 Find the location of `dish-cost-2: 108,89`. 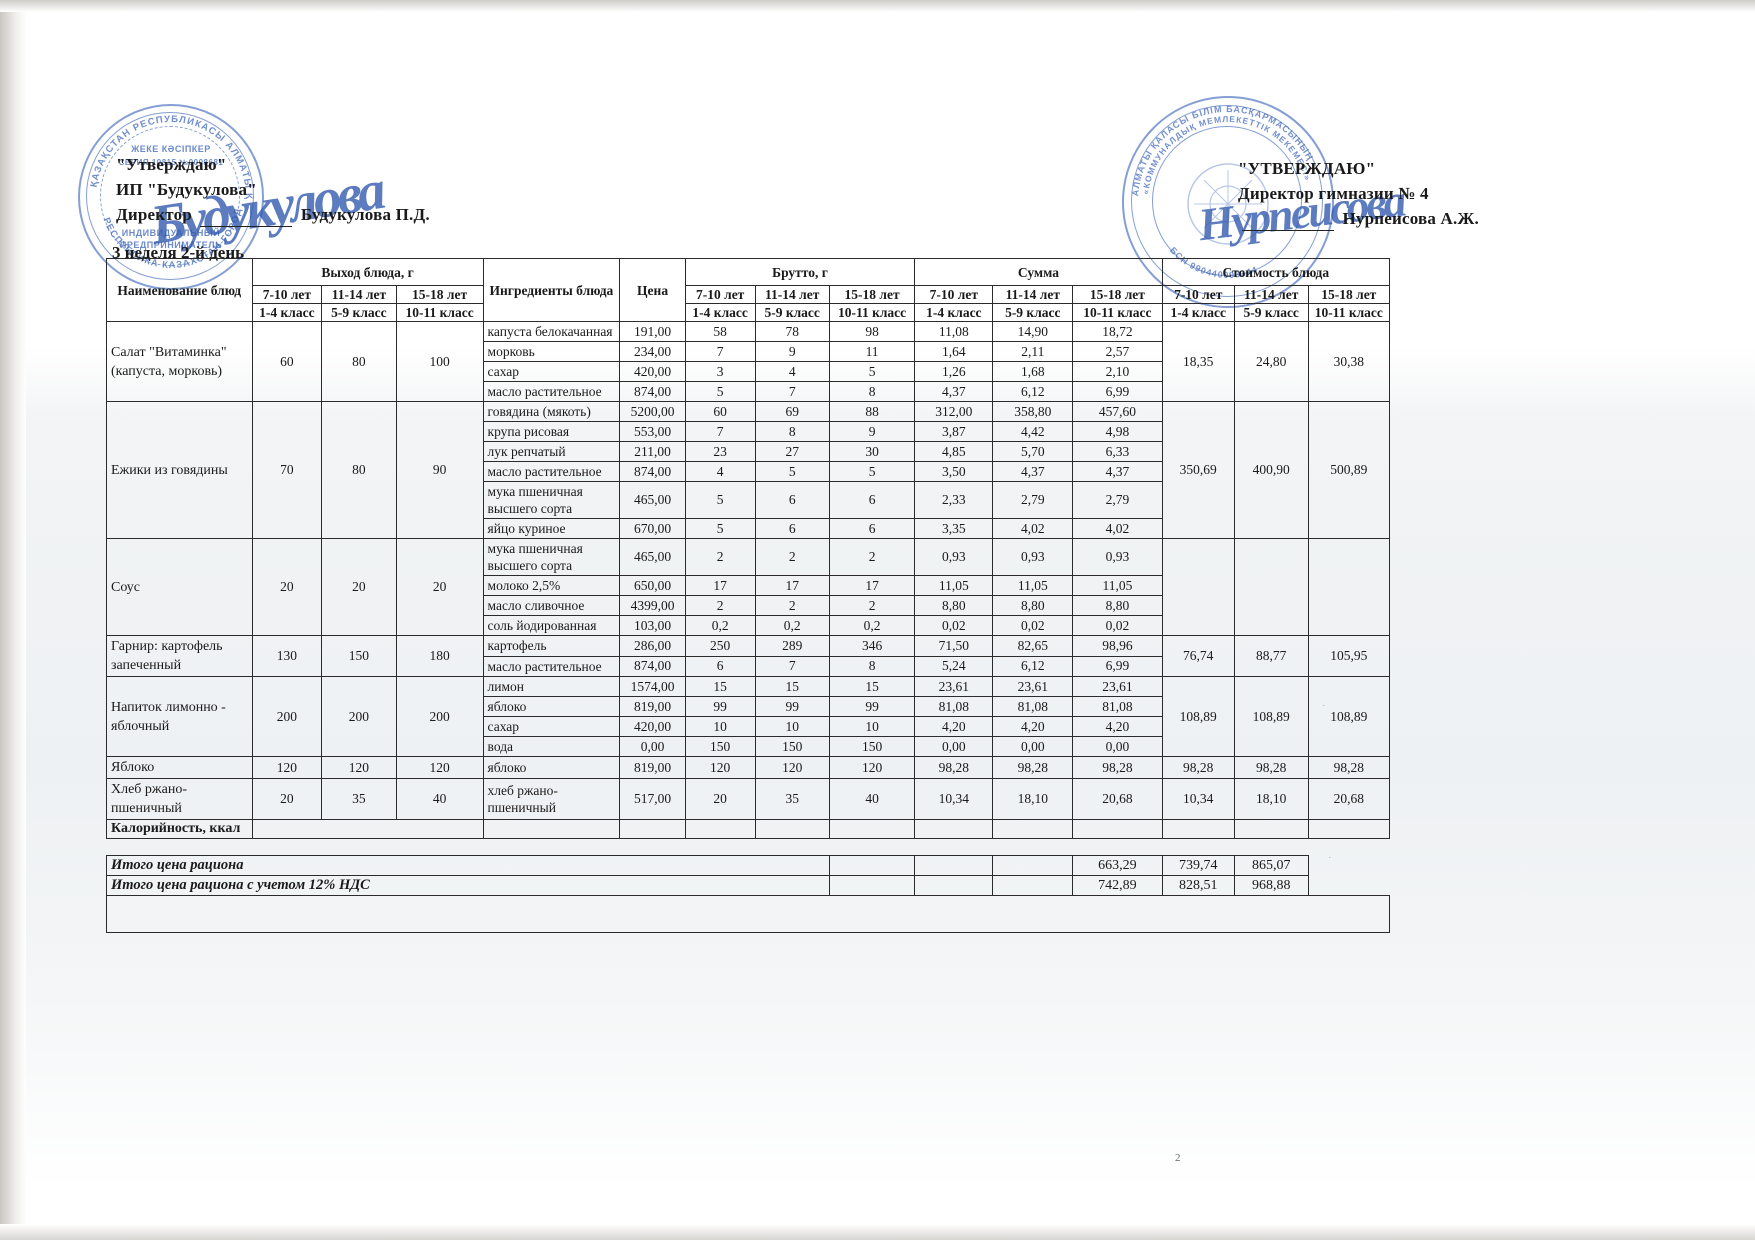

dish-cost-2: 108,89 is located at coordinates (1271, 716).